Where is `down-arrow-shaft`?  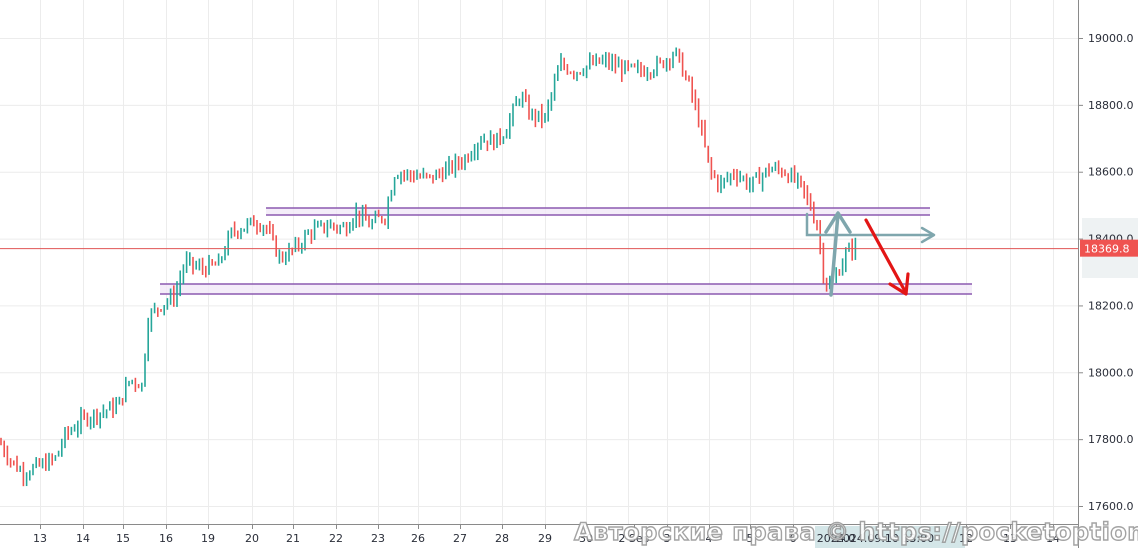 down-arrow-shaft is located at coordinates (886, 256).